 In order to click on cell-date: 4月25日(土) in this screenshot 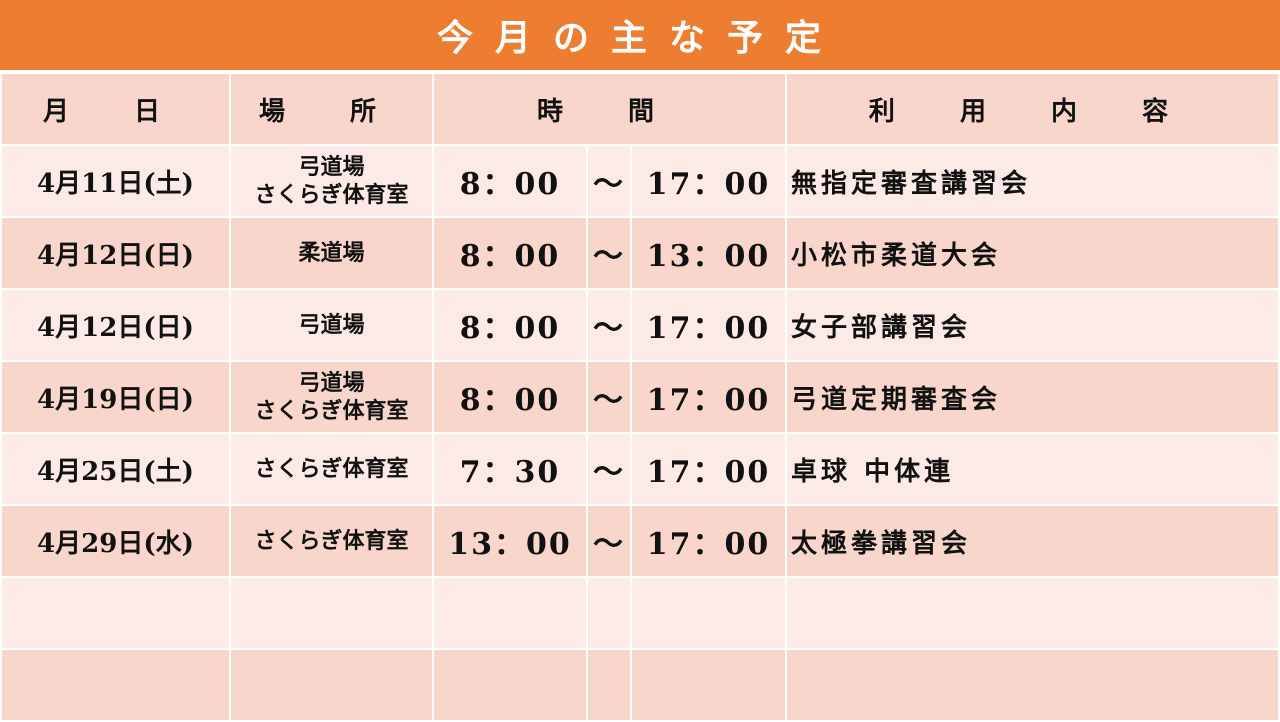, I will do `click(115, 469)`.